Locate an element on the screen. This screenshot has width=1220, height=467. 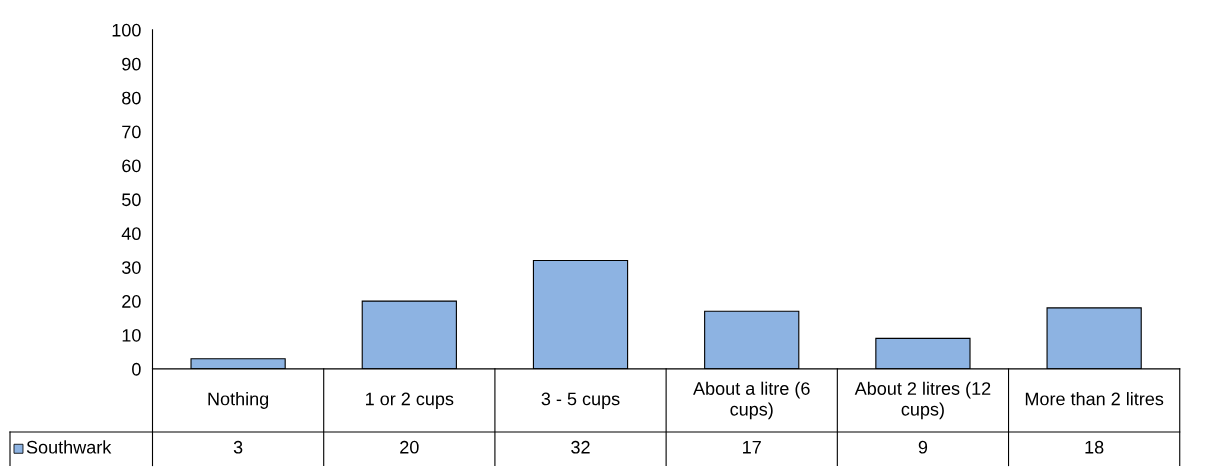
x-tick-label: More than 2 litres is located at coordinates (1094, 399).